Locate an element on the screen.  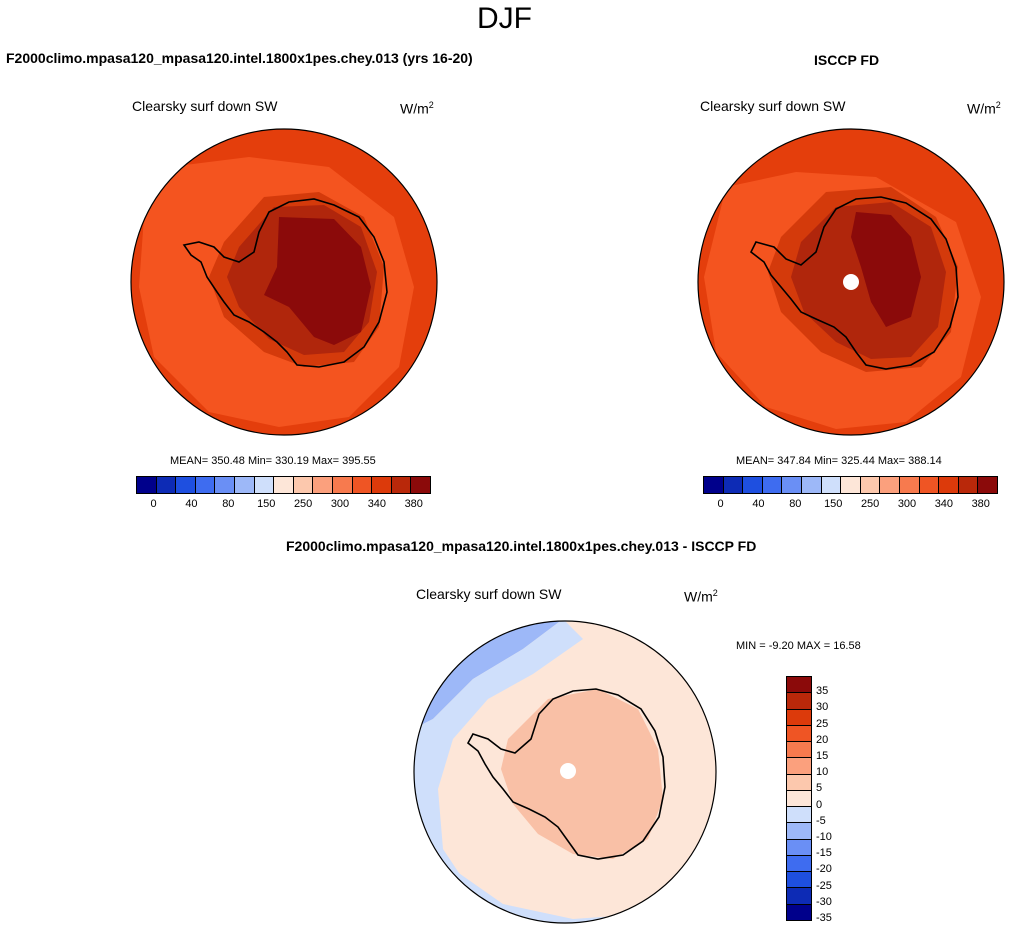
colorbar-tick-label: -10 is located at coordinates (824, 837).